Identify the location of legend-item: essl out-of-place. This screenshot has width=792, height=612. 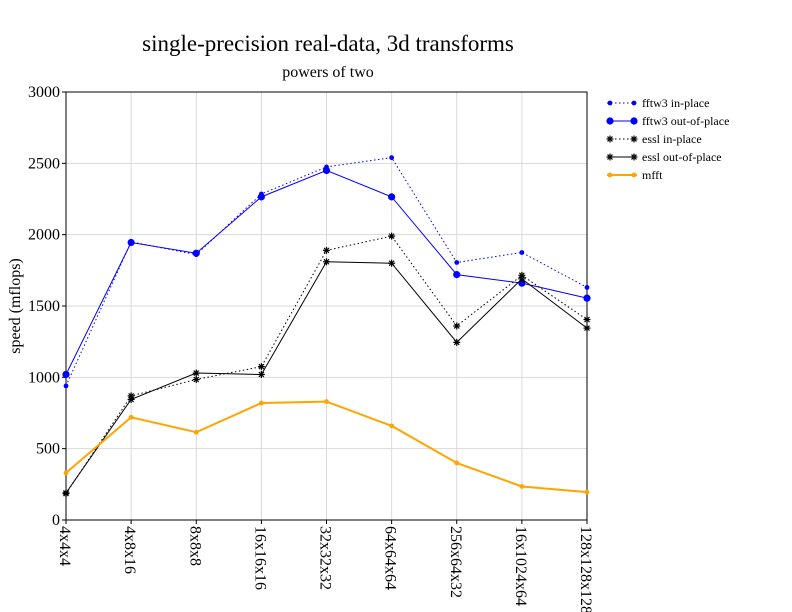
(664, 157).